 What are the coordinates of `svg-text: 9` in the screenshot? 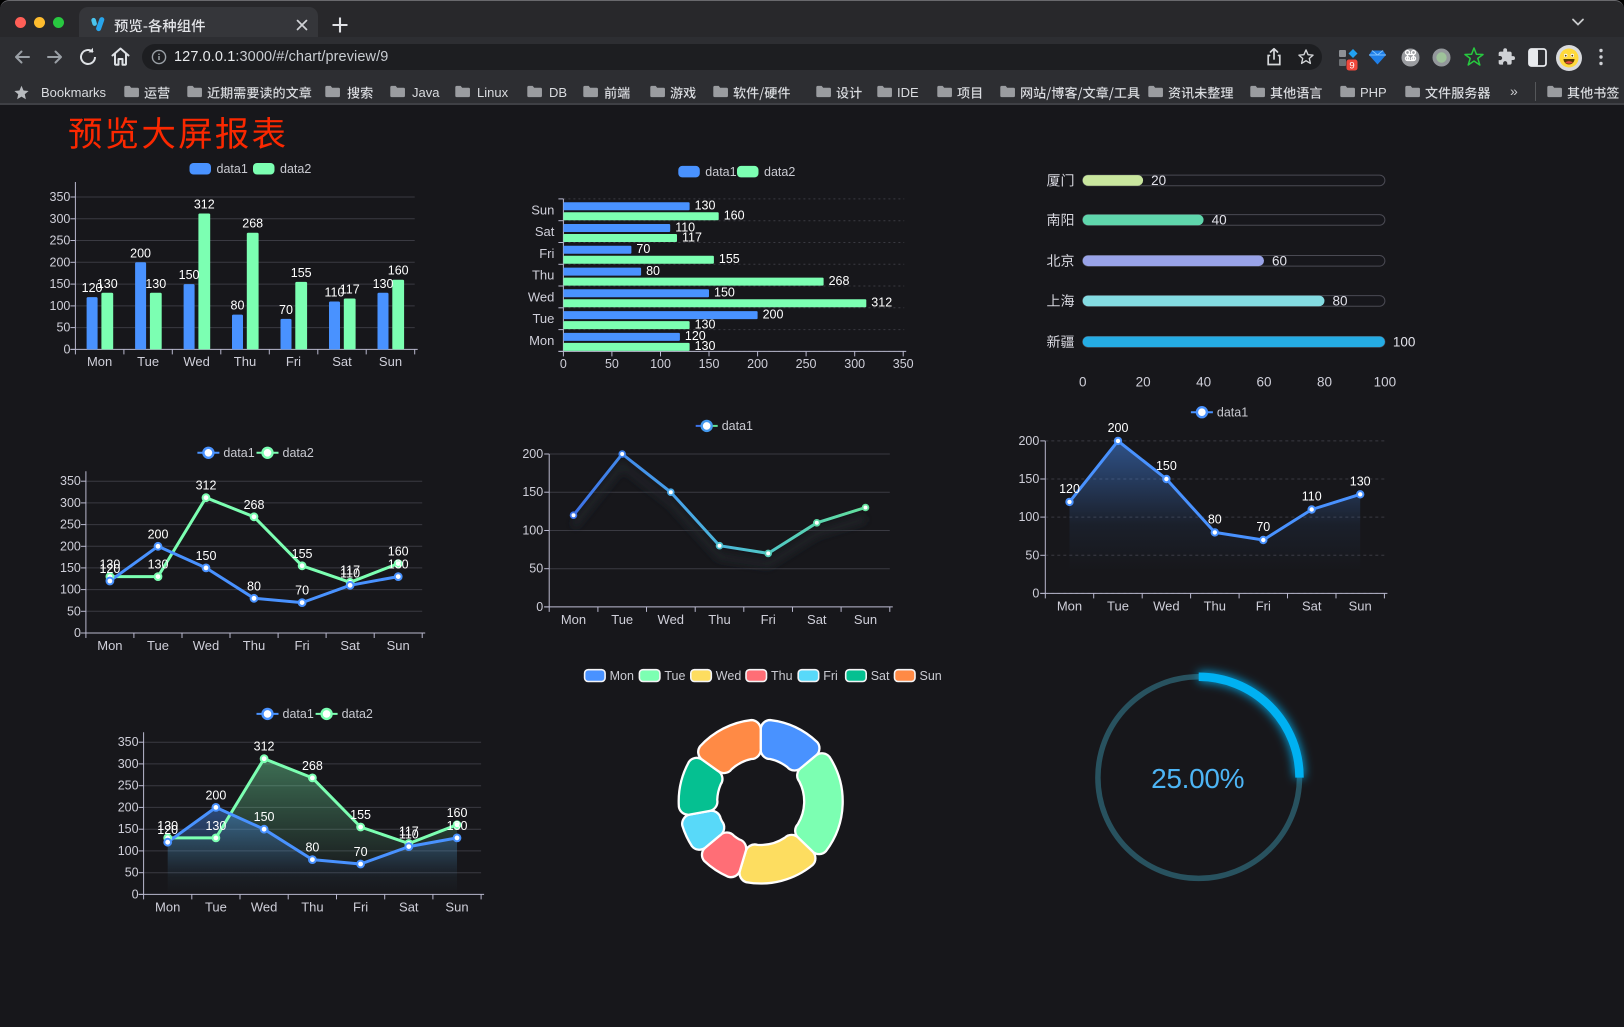 It's located at (1351, 65).